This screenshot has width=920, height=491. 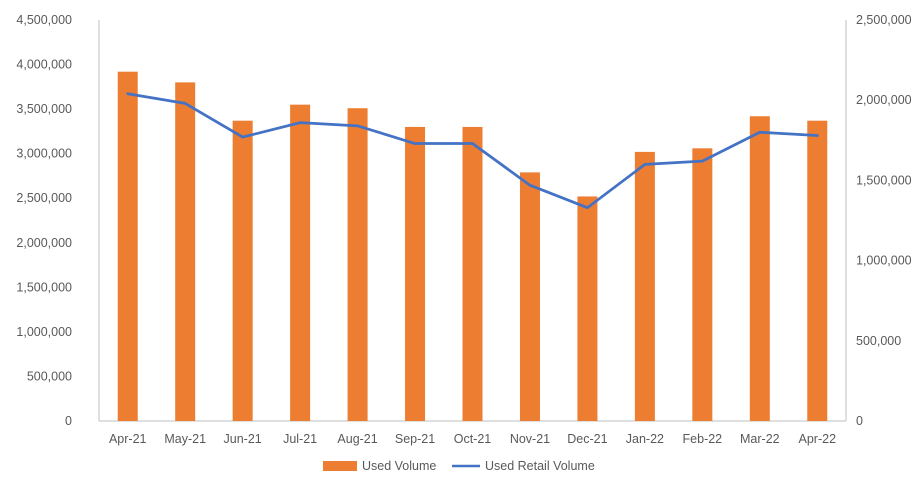 What do you see at coordinates (884, 180) in the screenshot?
I see `right-tick-label: 1,500,000` at bounding box center [884, 180].